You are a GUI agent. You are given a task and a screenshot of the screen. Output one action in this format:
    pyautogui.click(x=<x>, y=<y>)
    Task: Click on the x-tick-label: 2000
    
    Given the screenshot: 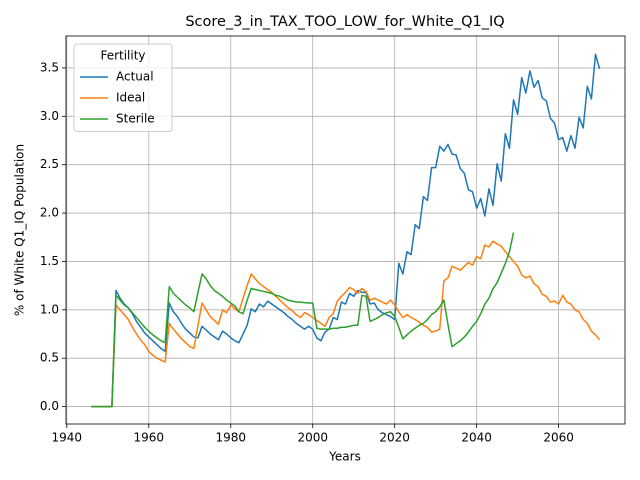 What is the action you would take?
    pyautogui.click(x=312, y=438)
    